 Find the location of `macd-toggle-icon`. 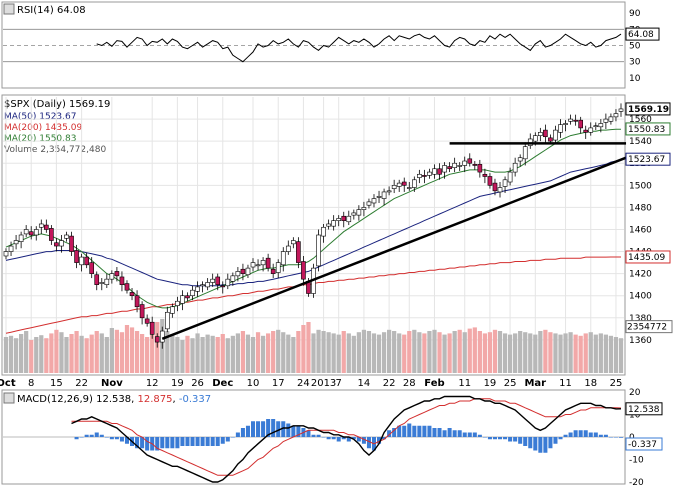

macd-toggle-icon is located at coordinates (9, 398).